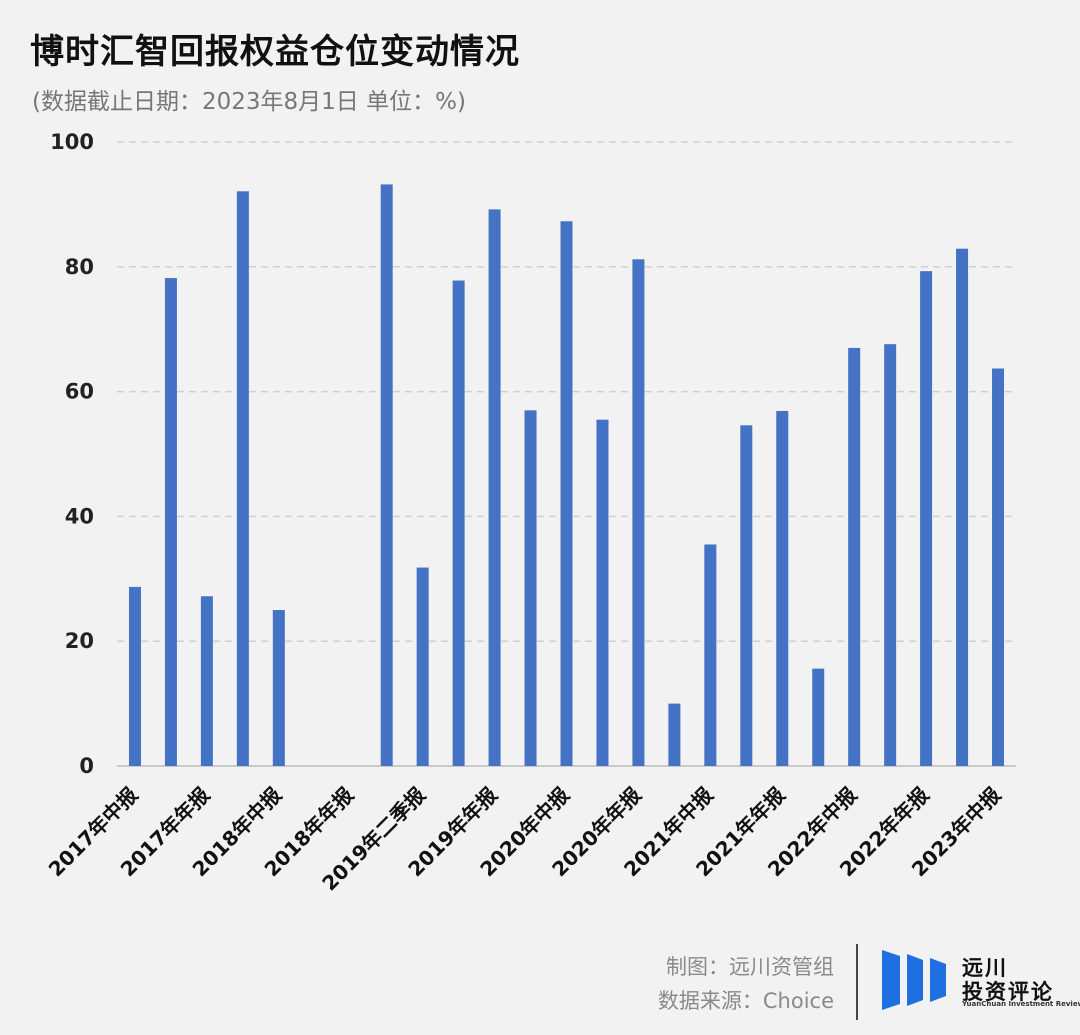 Image resolution: width=1080 pixels, height=1035 pixels. I want to click on y-tick-label: 100, so click(72, 142).